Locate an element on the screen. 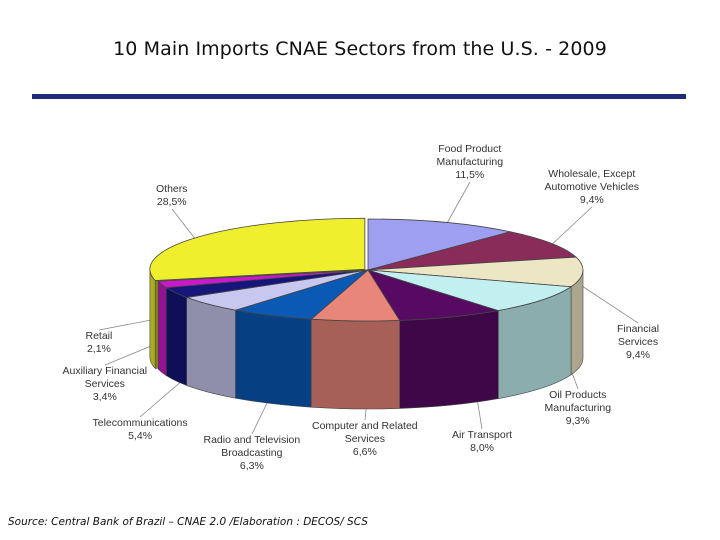 This screenshot has width=720, height=540. leader-line-wholesale-except-automotive-vehicles is located at coordinates (570, 227).